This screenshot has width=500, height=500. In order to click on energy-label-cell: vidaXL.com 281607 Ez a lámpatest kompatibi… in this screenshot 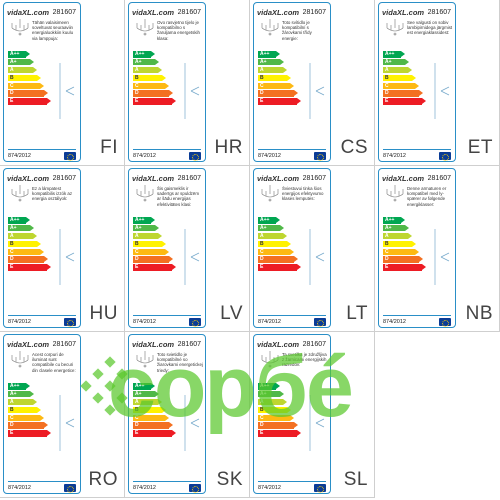, I will do `click(62, 249)`.